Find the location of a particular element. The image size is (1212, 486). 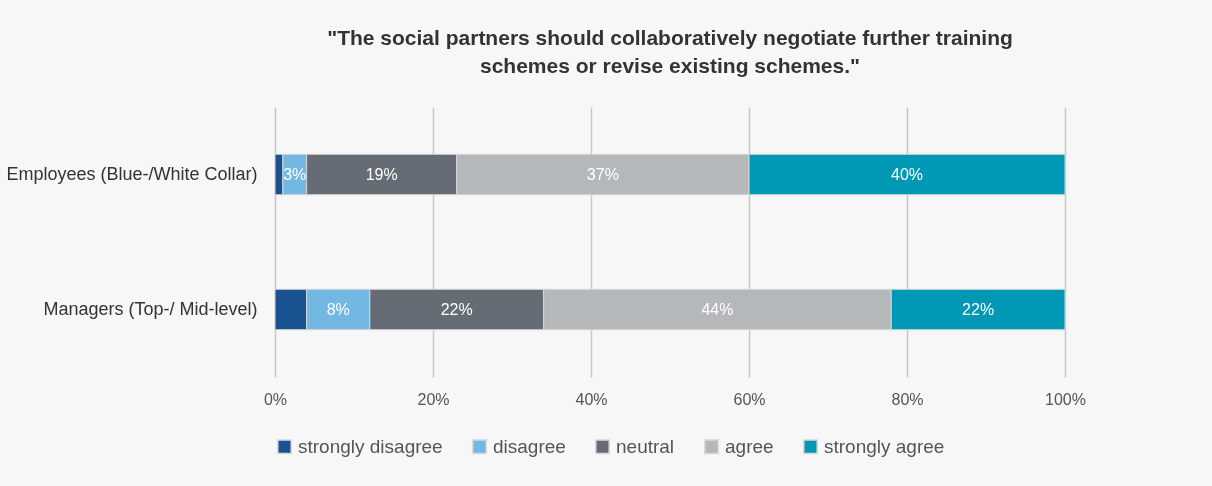

x-tick-label: 40% is located at coordinates (591, 399).